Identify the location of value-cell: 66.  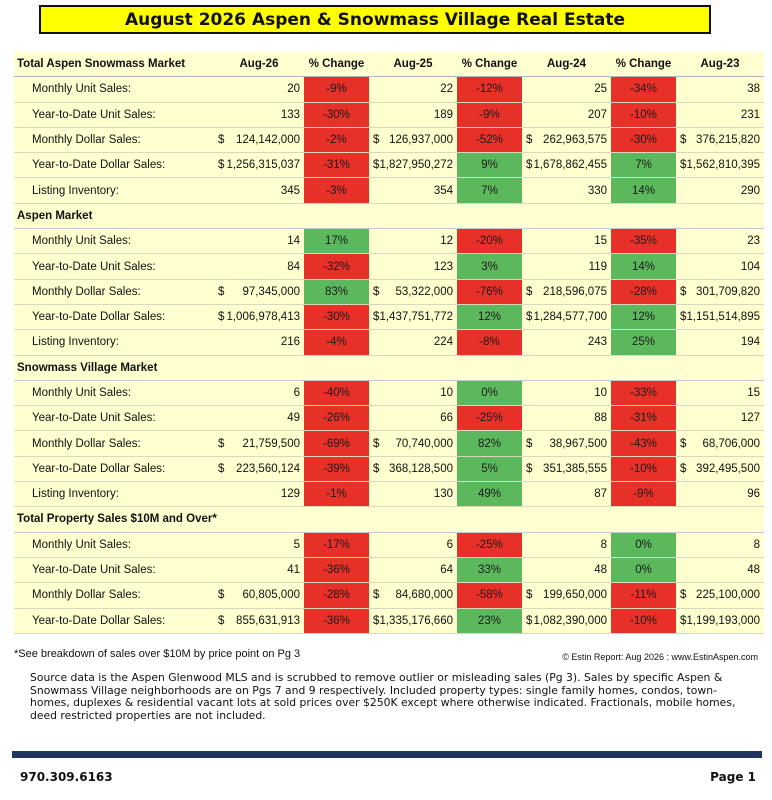
(413, 418).